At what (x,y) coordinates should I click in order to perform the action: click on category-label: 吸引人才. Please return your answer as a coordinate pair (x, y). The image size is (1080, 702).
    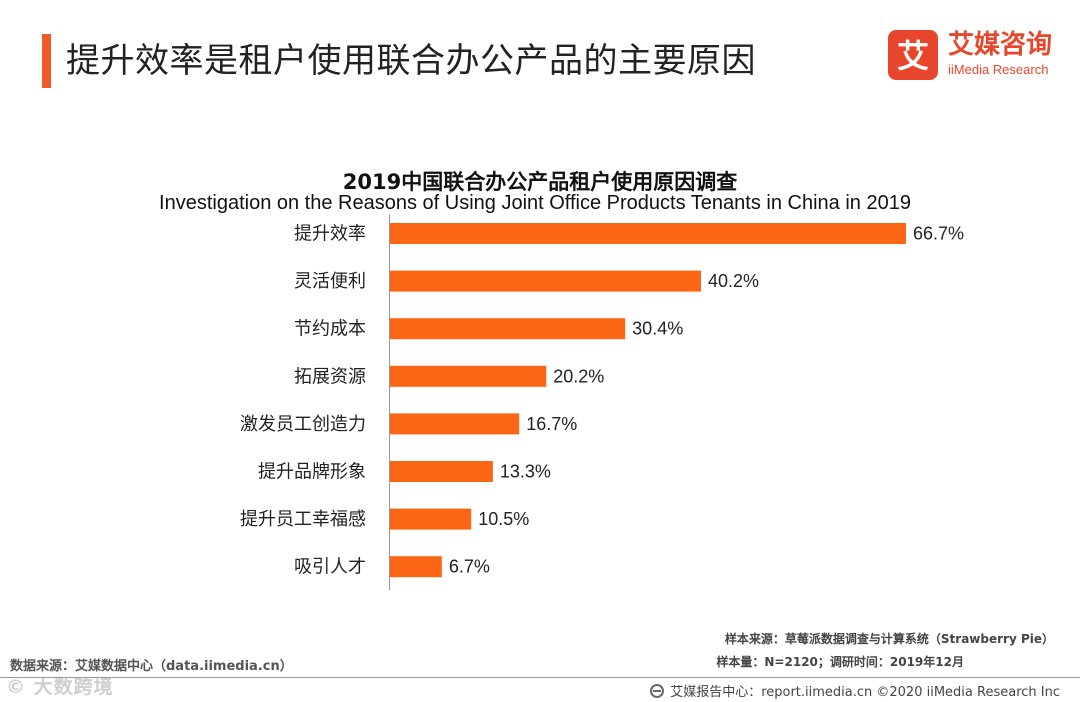
    Looking at the image, I should click on (330, 567).